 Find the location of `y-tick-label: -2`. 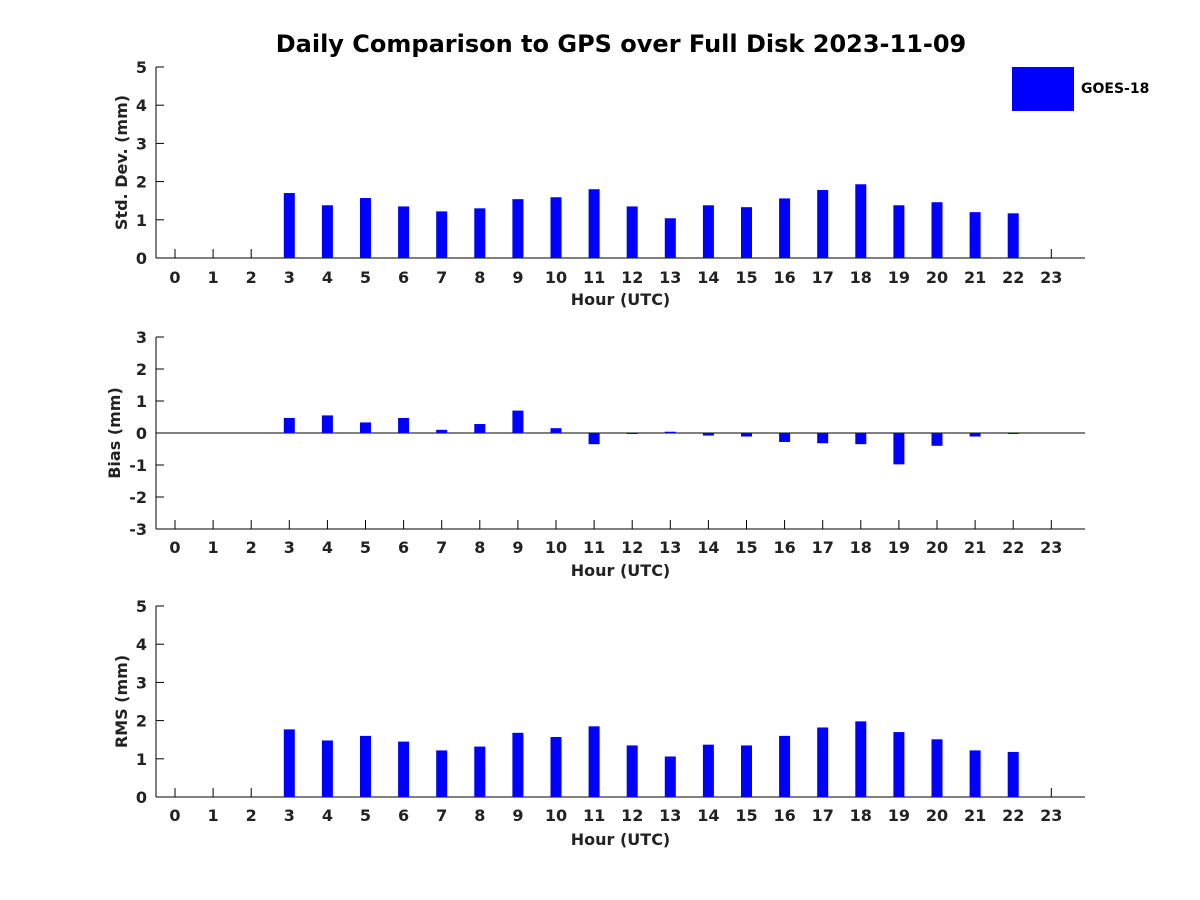

y-tick-label: -2 is located at coordinates (138, 497).